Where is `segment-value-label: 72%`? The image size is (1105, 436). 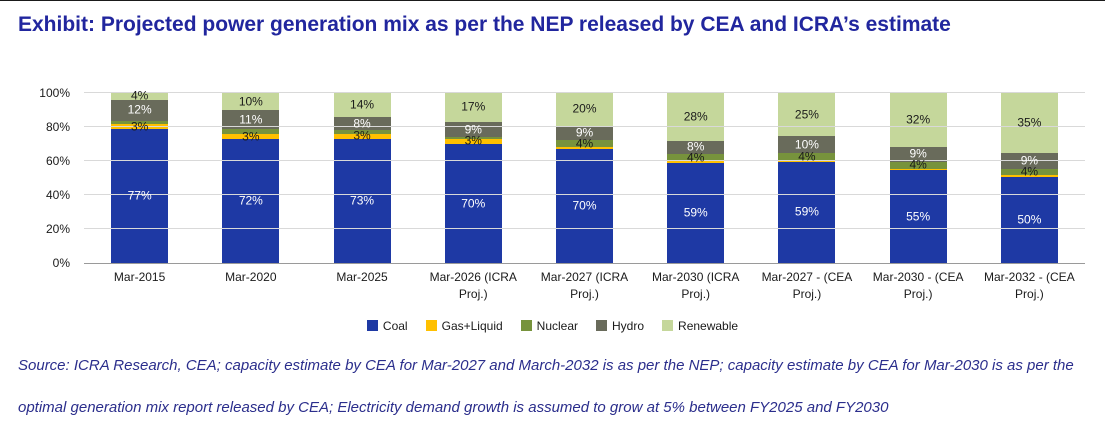 segment-value-label: 72% is located at coordinates (250, 200).